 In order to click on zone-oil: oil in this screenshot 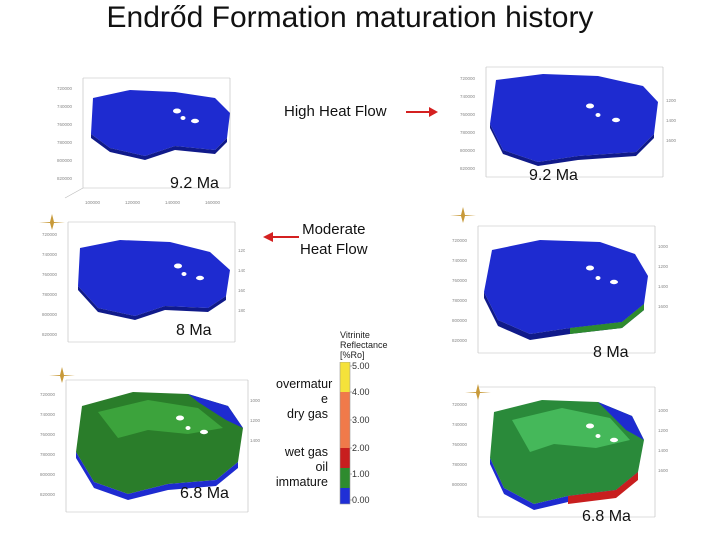, I will do `click(321, 467)`.